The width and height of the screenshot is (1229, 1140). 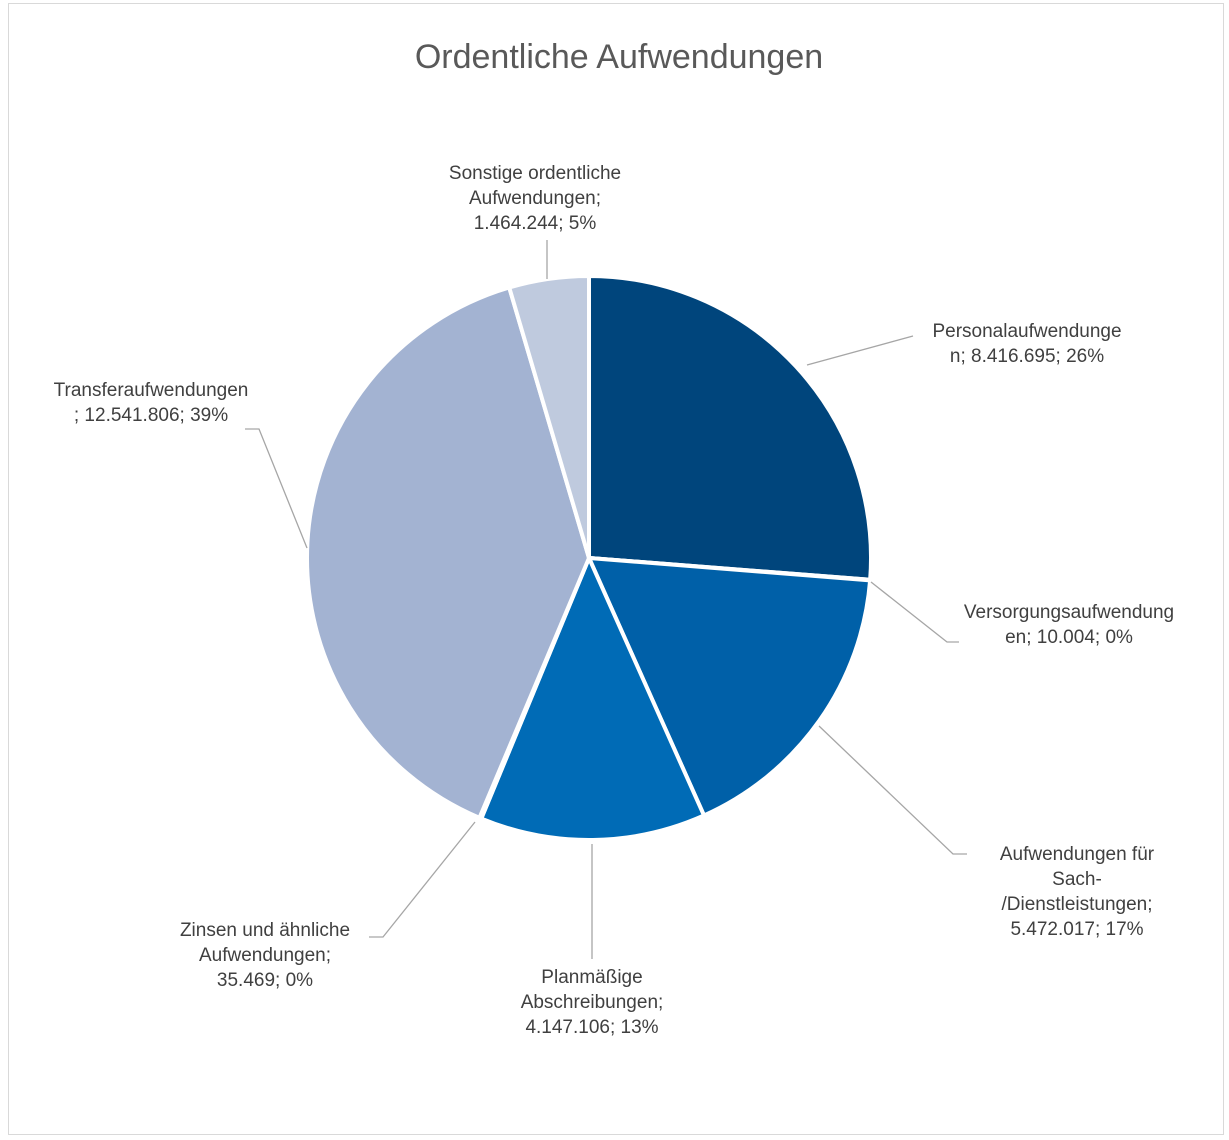 What do you see at coordinates (592, 699) in the screenshot?
I see `pie-slice-abschreibungen` at bounding box center [592, 699].